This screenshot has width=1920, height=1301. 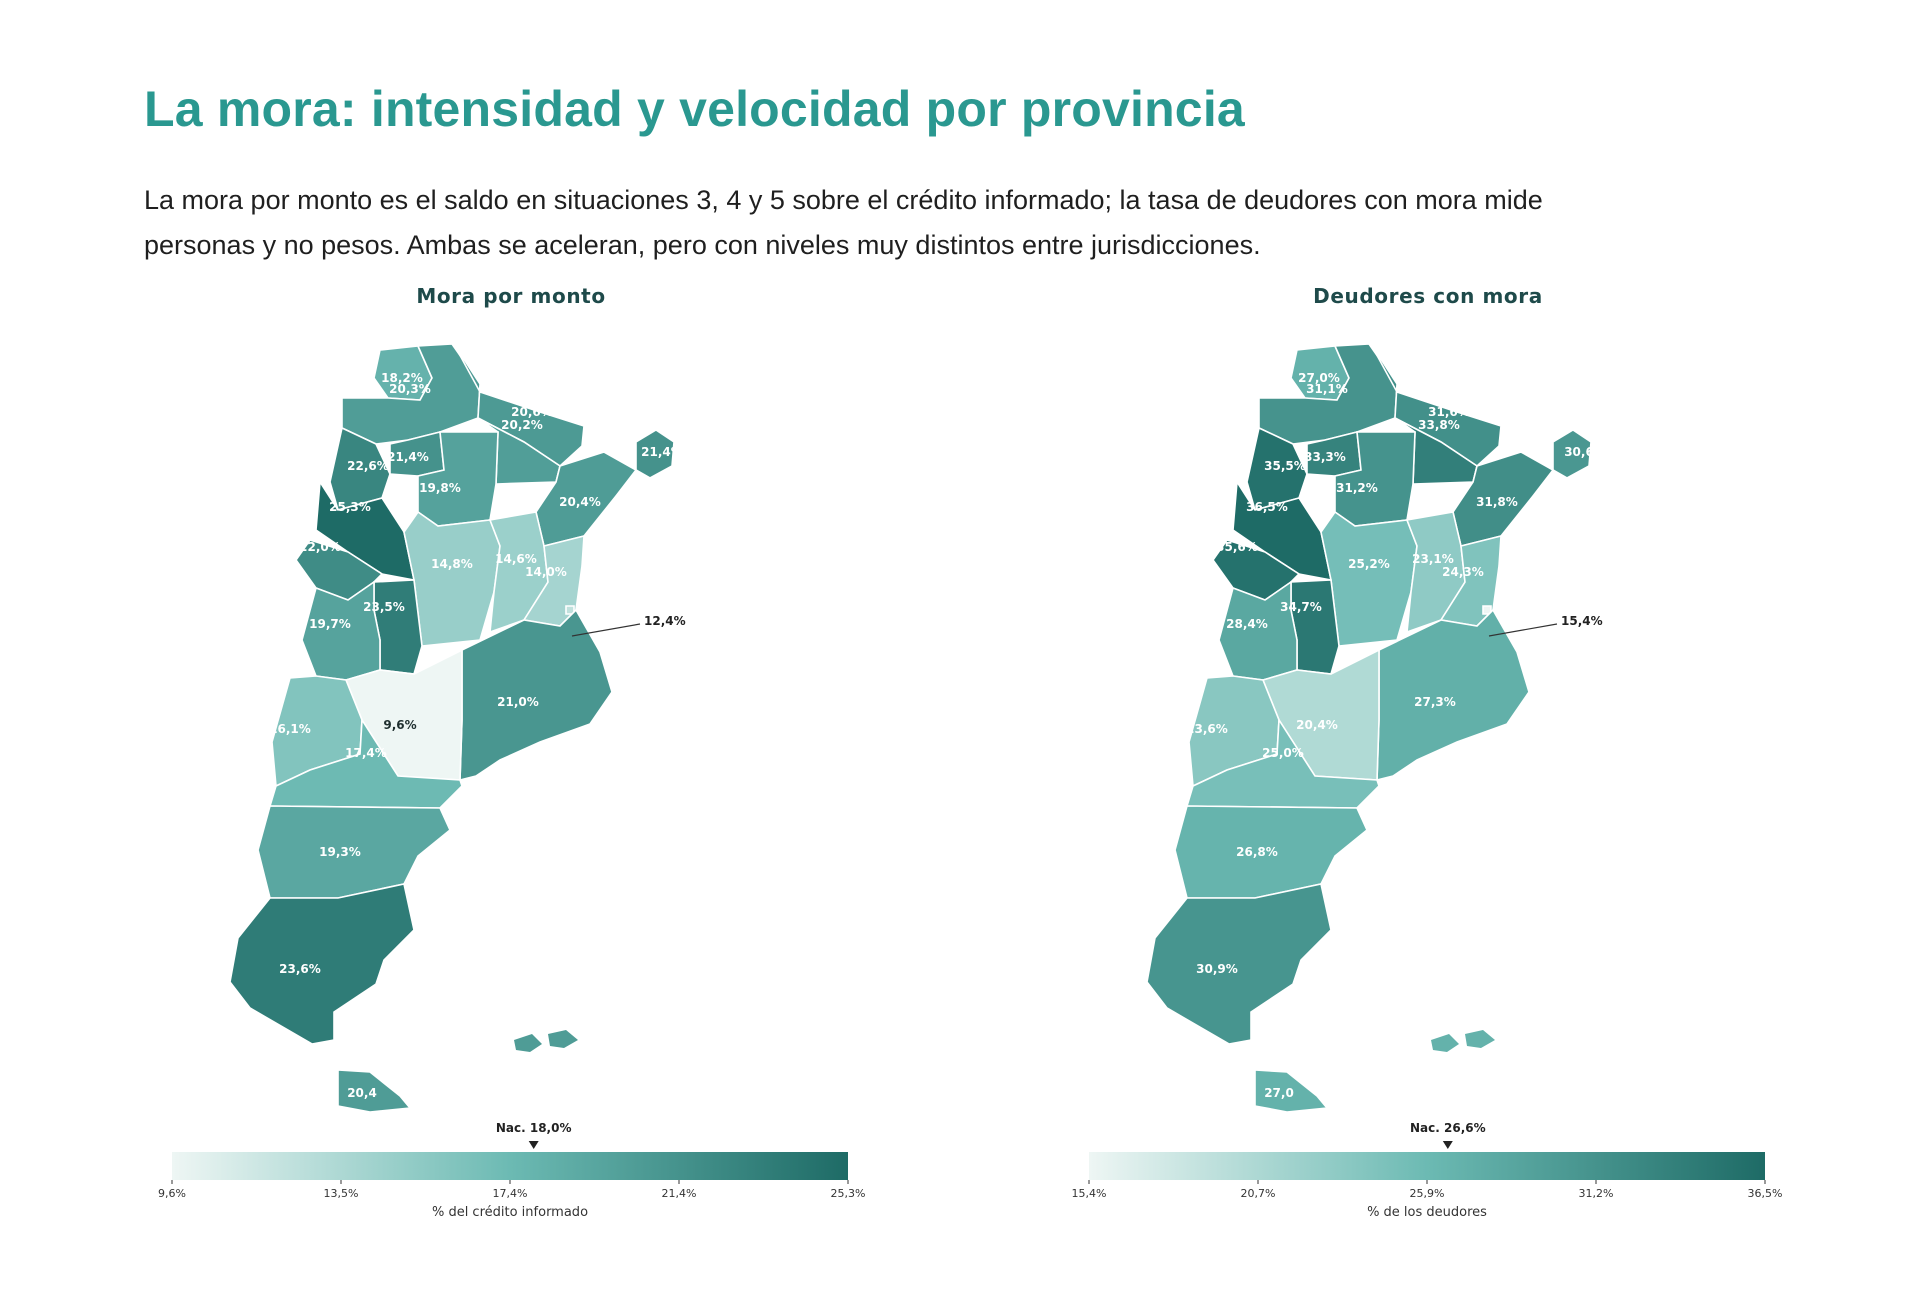 What do you see at coordinates (1279, 1093) in the screenshot?
I see `province-label-tierradelfuego: 27,0` at bounding box center [1279, 1093].